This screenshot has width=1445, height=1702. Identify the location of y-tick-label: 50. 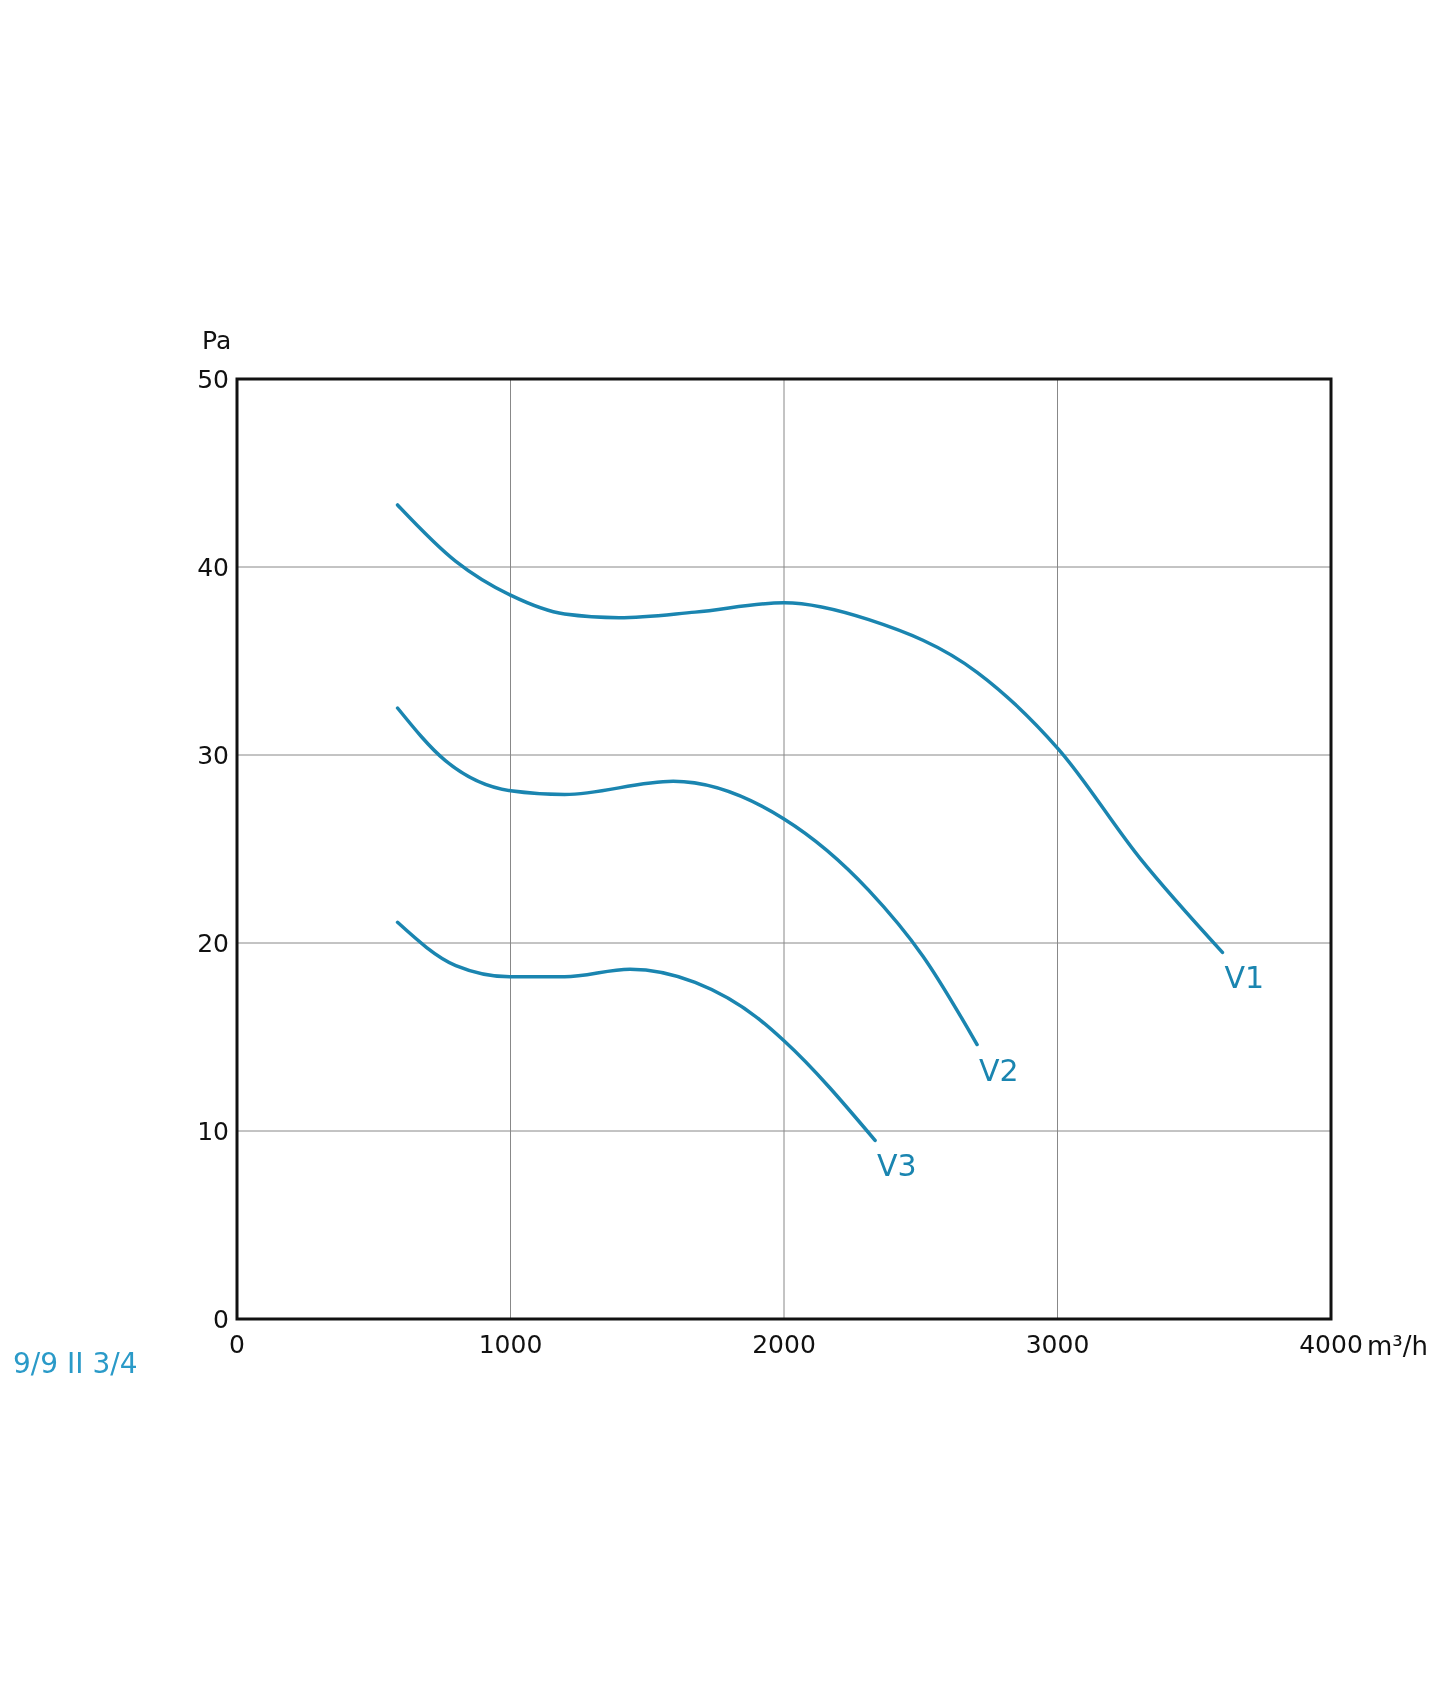
(213, 379).